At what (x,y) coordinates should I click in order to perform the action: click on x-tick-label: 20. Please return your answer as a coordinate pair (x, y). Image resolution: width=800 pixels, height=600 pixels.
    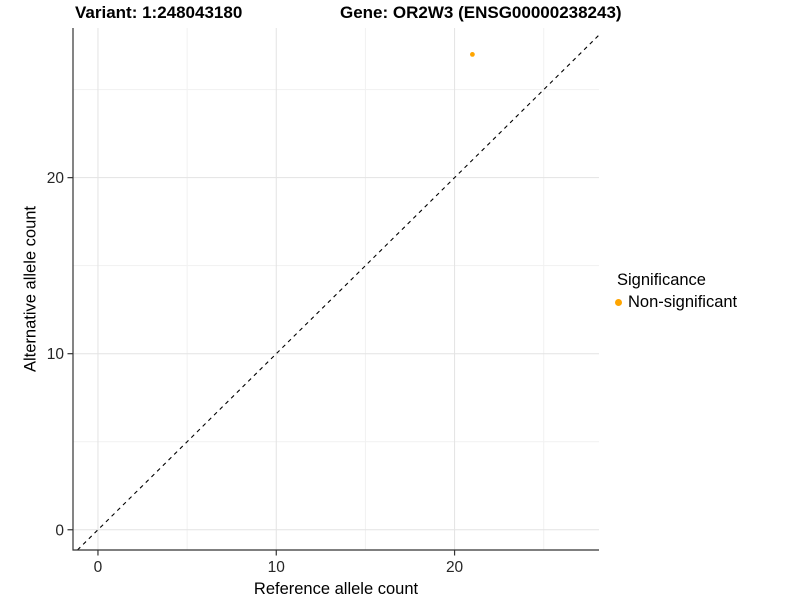
    Looking at the image, I should click on (455, 567).